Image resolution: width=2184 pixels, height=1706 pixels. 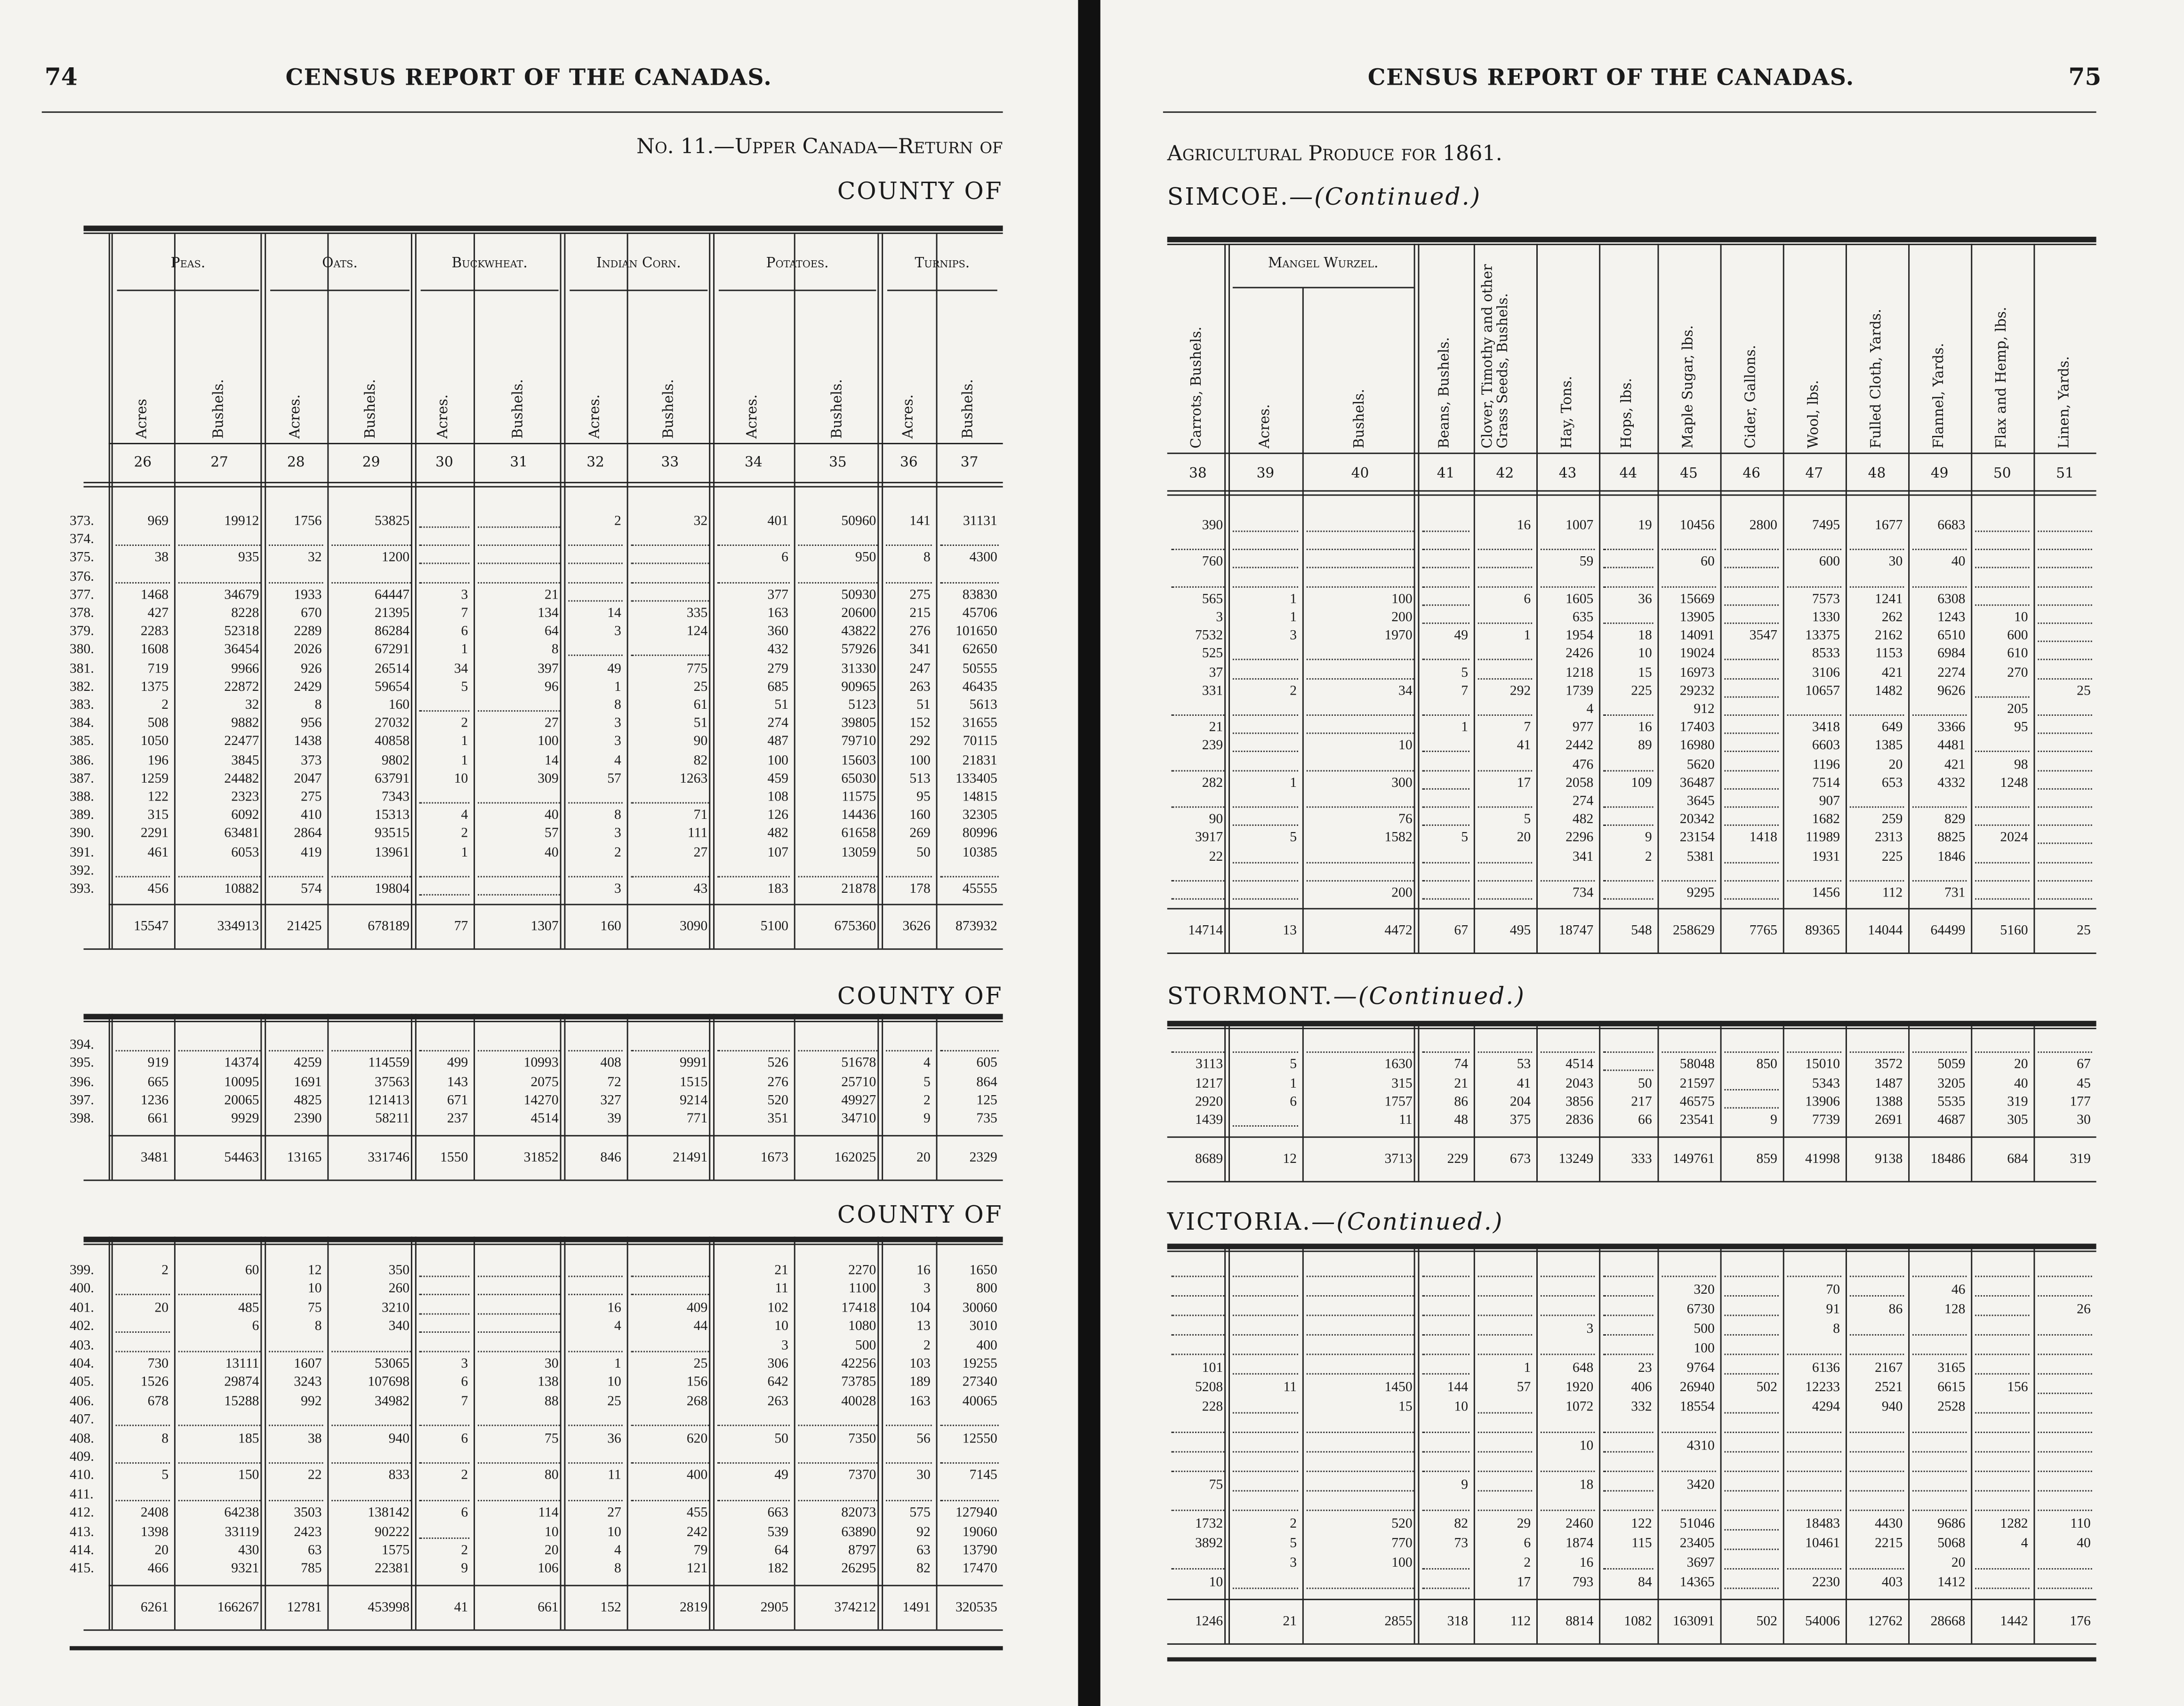 What do you see at coordinates (700, 687) in the screenshot?
I see `table-cell: 25` at bounding box center [700, 687].